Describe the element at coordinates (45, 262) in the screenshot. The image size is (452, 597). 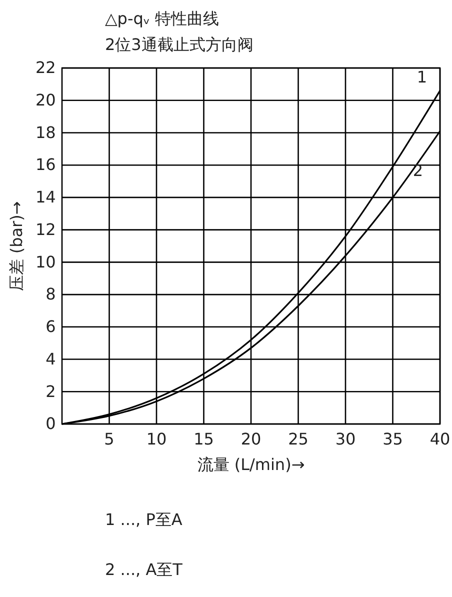
I see `y-tick-label: 10` at that location.